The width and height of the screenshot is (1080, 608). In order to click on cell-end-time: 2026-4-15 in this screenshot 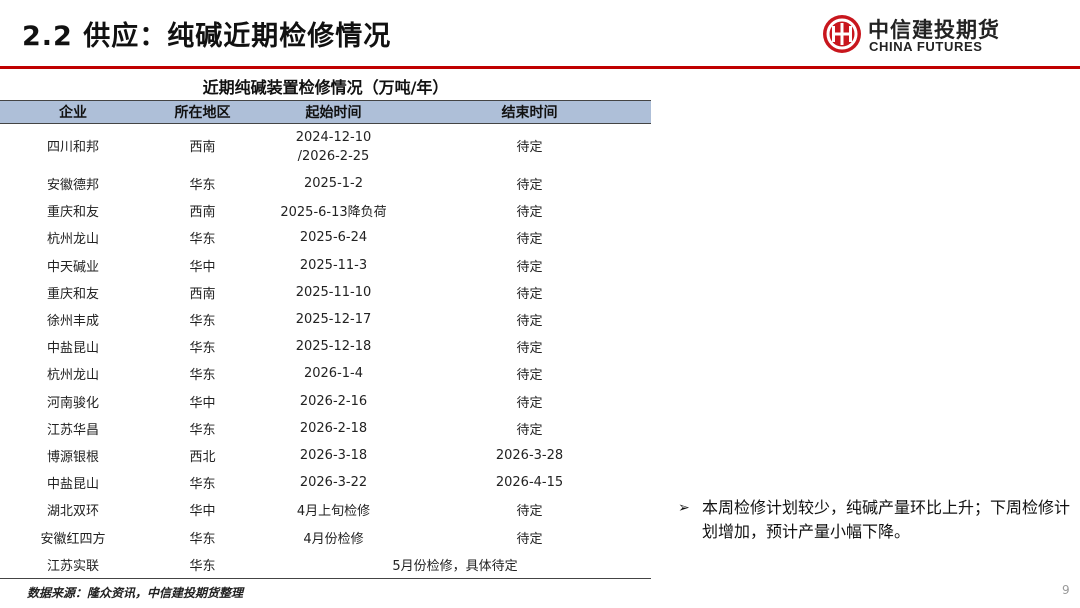, I will do `click(529, 483)`.